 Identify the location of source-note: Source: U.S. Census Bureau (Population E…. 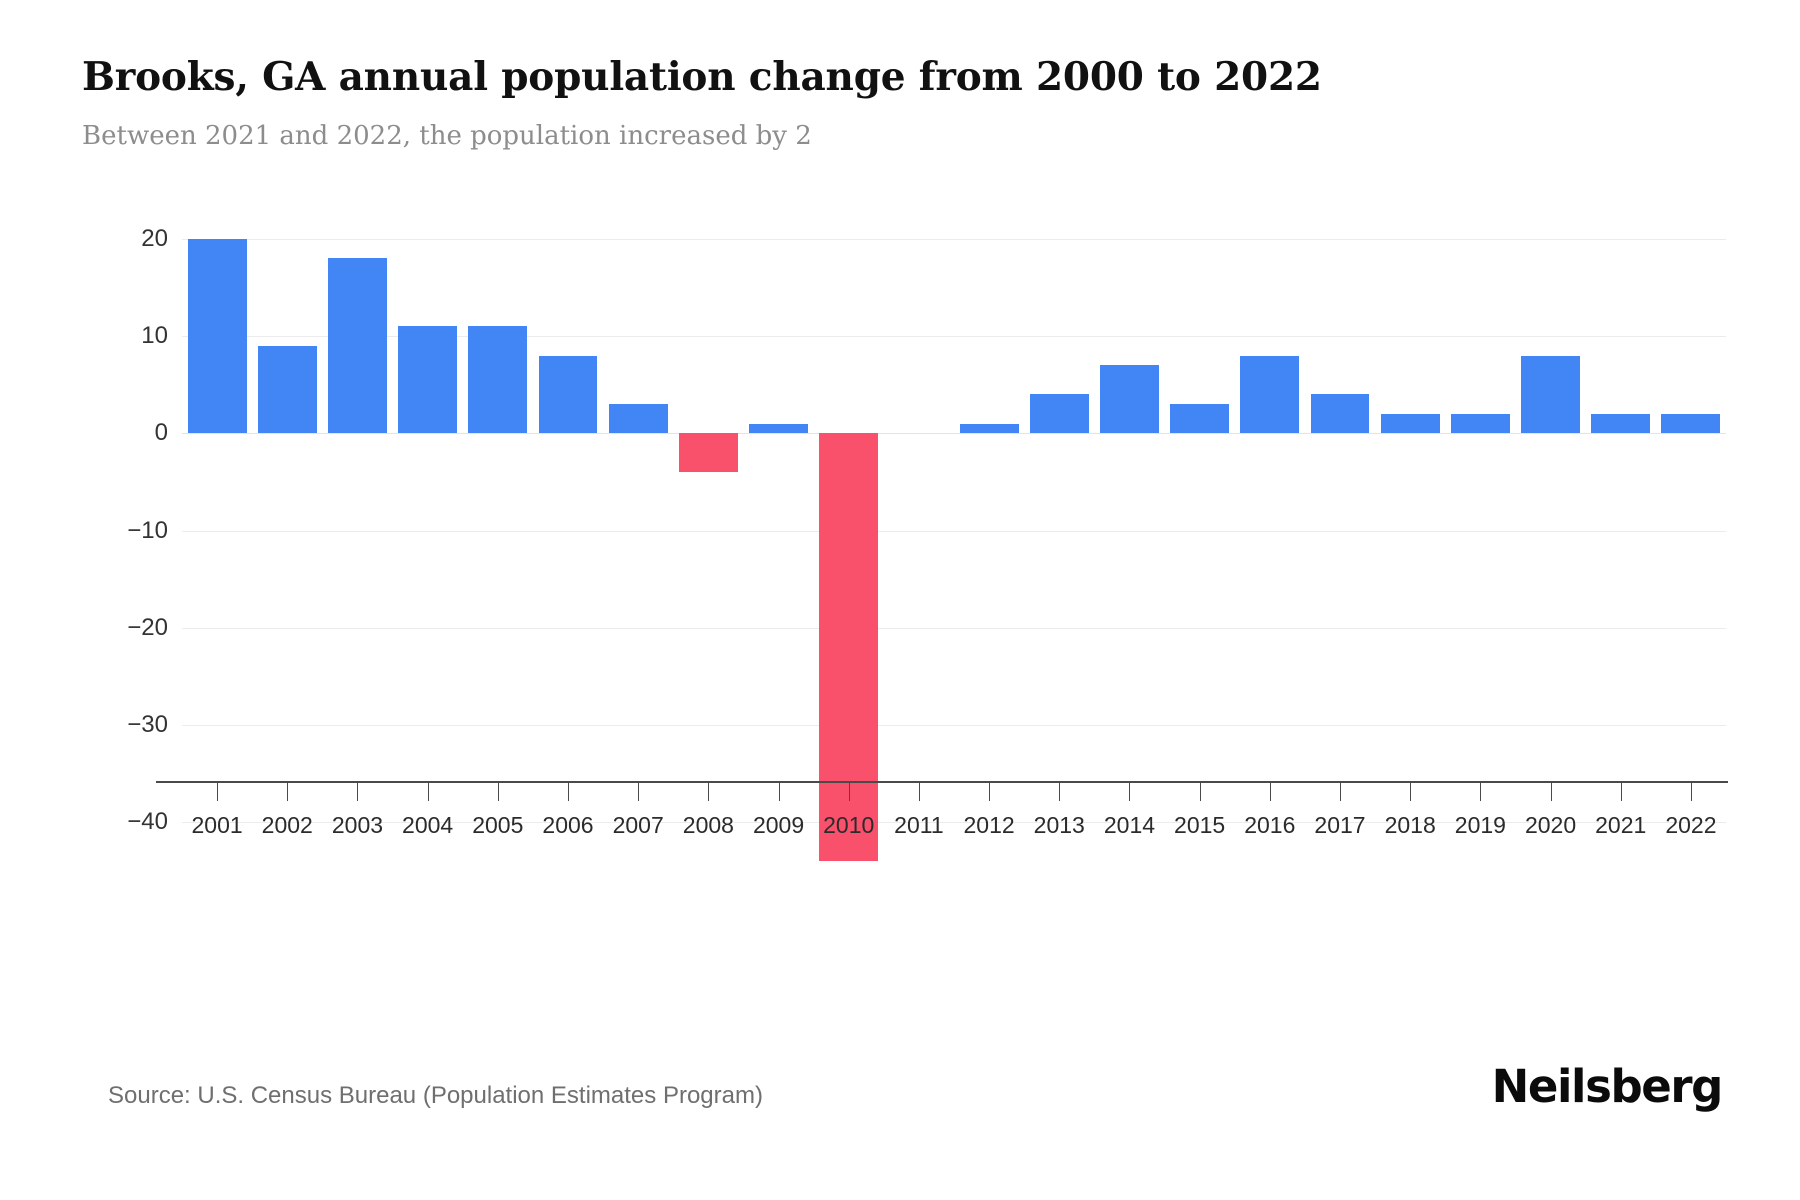
(435, 1095).